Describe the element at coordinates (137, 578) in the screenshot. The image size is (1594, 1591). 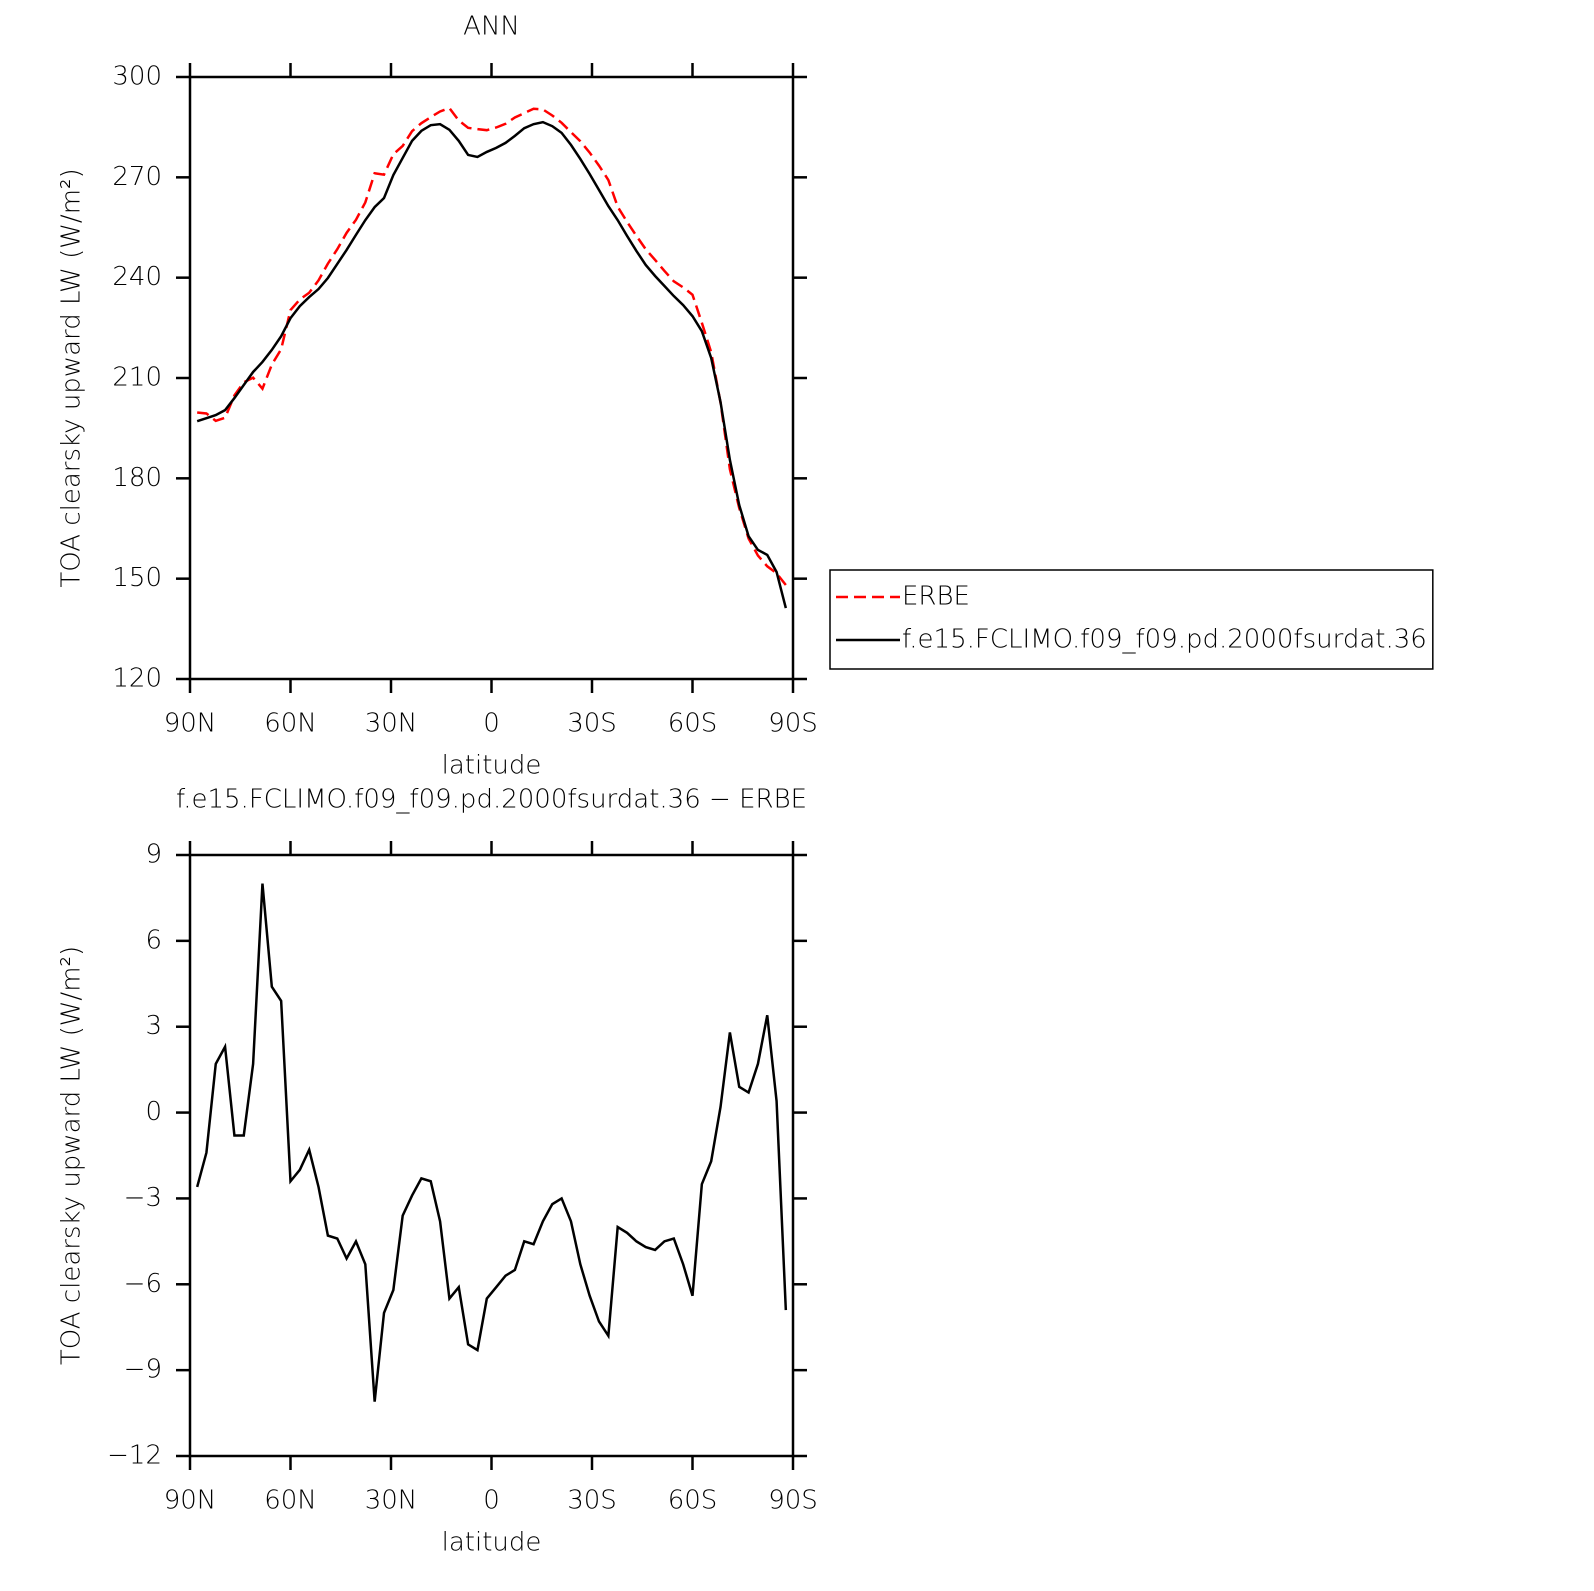
I see `y-tick-label: 150` at that location.